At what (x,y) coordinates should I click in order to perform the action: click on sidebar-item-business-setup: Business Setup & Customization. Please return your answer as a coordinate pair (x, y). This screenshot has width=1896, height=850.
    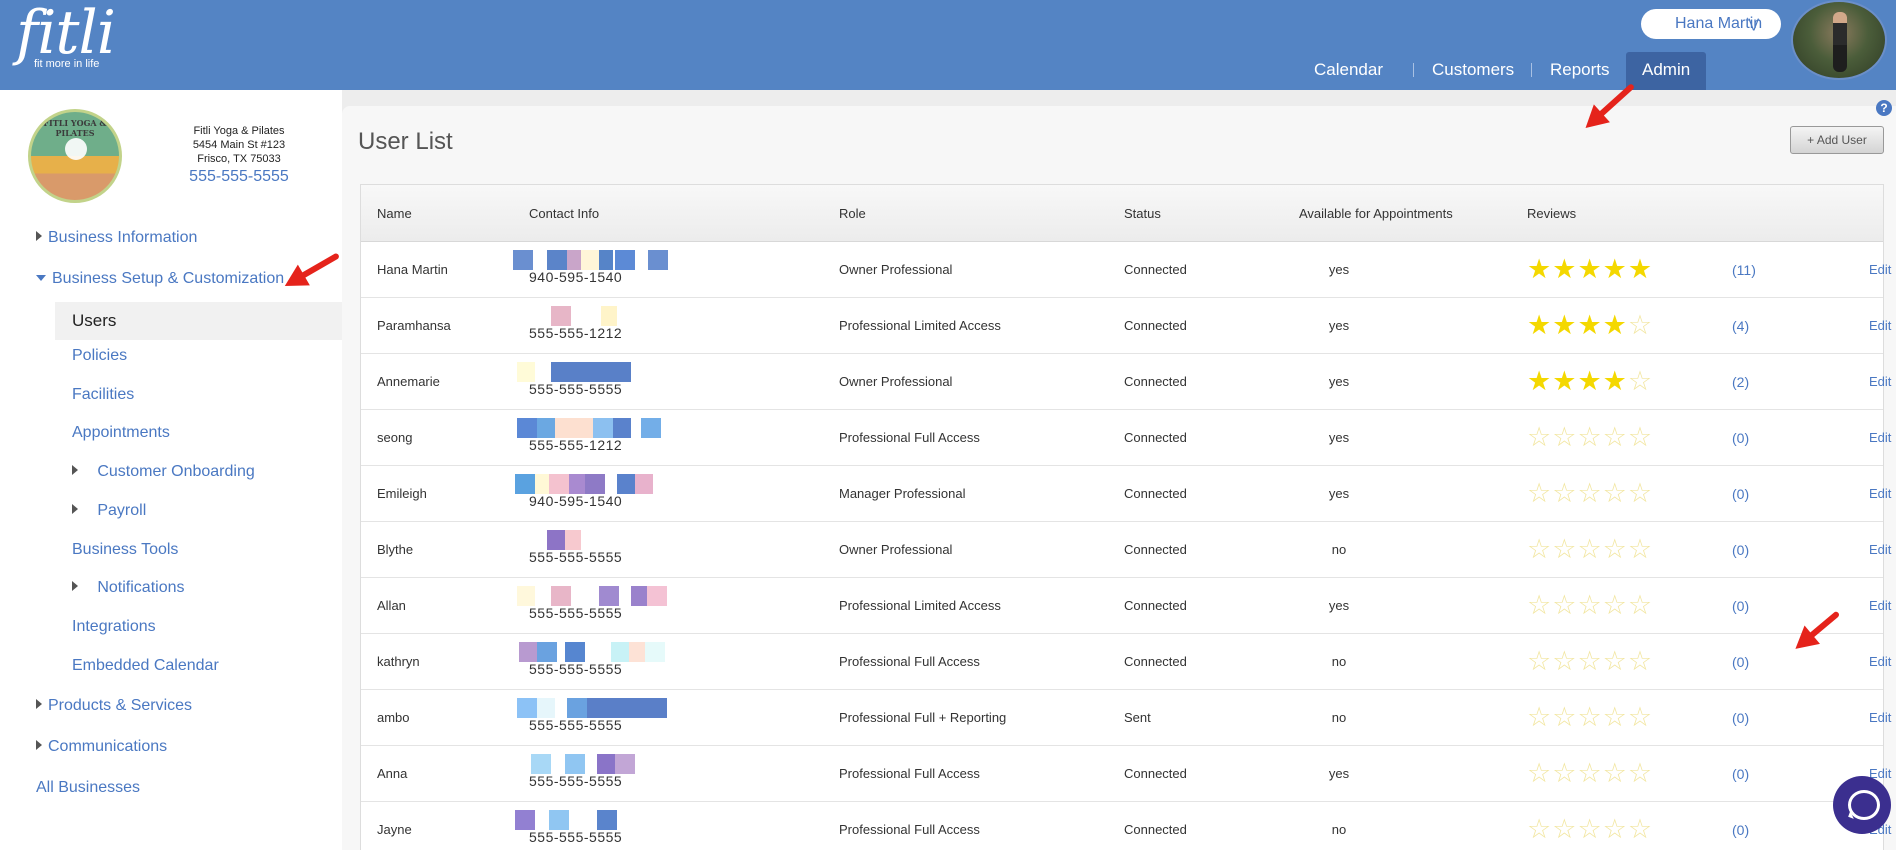
    Looking at the image, I should click on (160, 279).